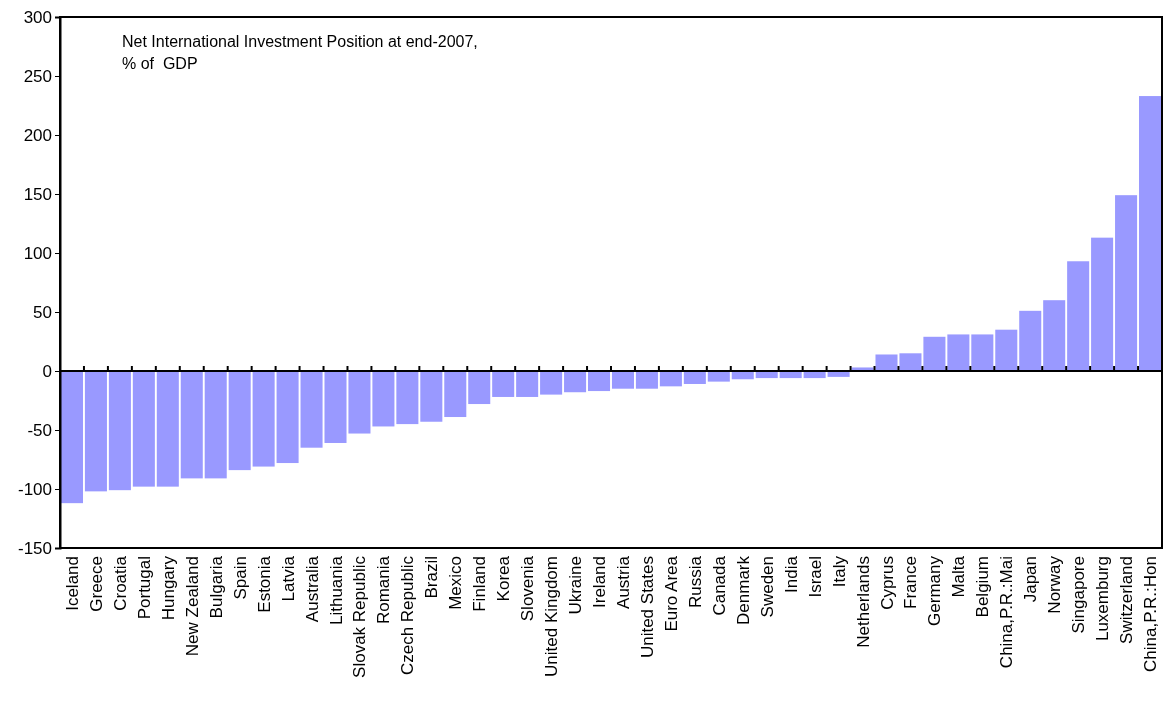 This screenshot has height=705, width=1166. Describe the element at coordinates (623, 582) in the screenshot. I see `x-tick-label: Austria` at that location.